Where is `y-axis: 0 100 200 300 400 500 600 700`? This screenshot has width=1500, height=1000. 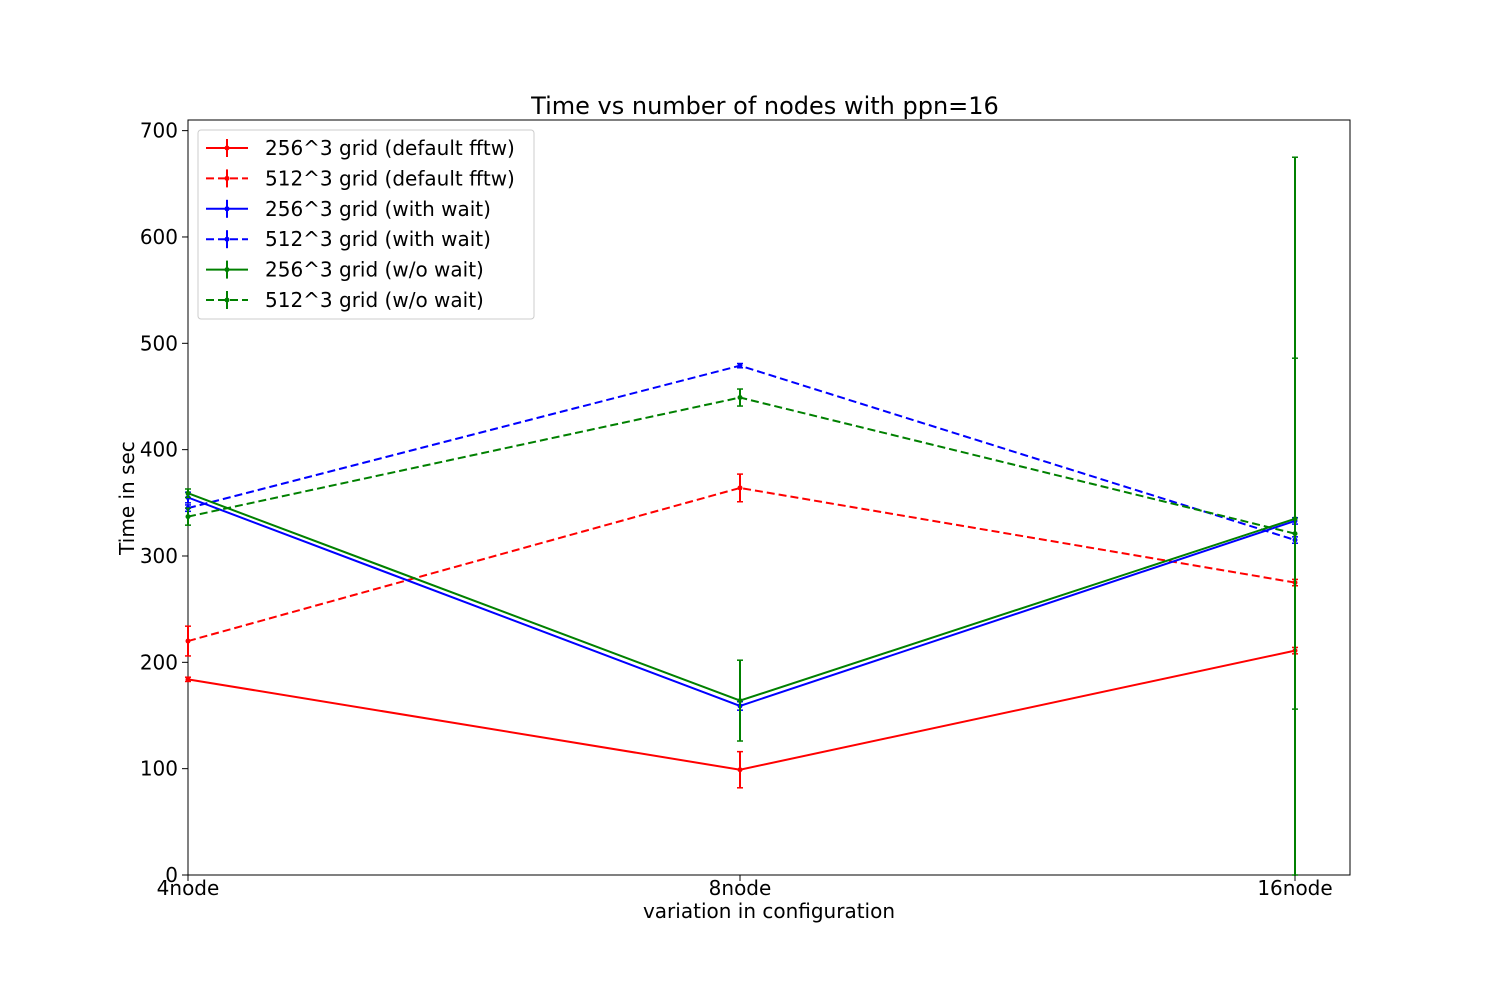
y-axis: 0 100 200 300 400 500 600 700 is located at coordinates (164, 503).